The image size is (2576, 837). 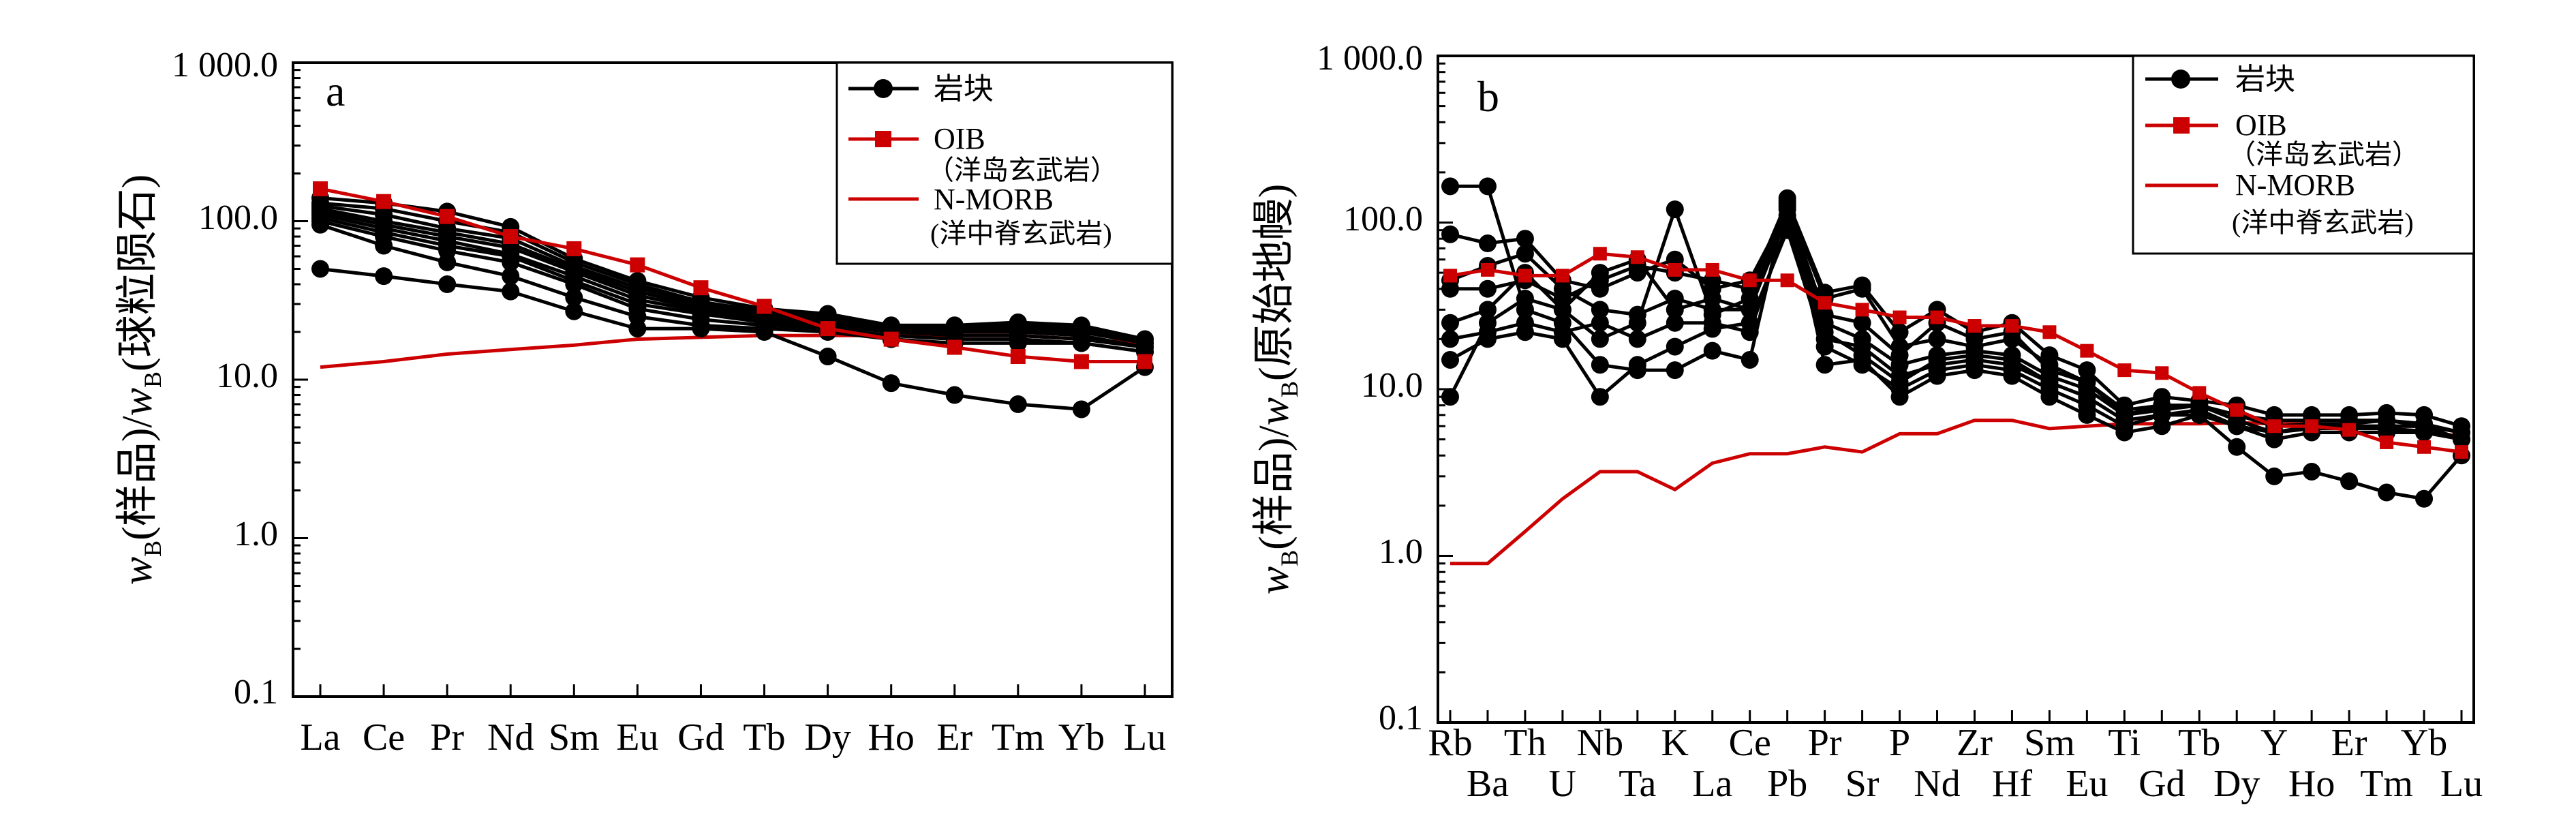 I want to click on panel-b-xtick-label-Tm: Tm, so click(x=2386, y=784).